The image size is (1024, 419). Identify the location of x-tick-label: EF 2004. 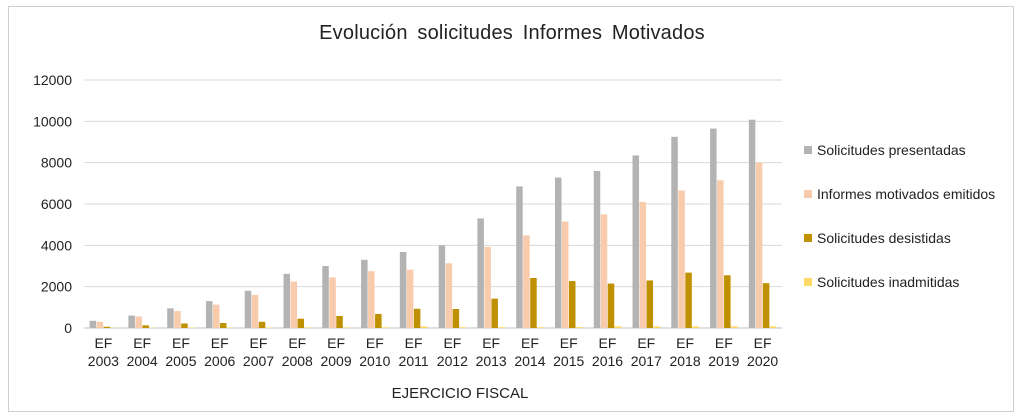
(142, 352).